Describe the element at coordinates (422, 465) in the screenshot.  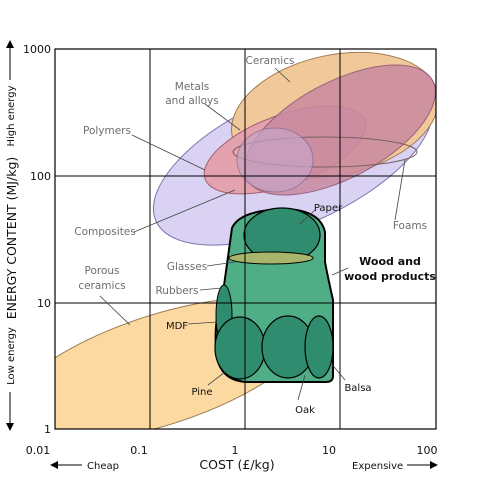
I see `expensive-arrow` at that location.